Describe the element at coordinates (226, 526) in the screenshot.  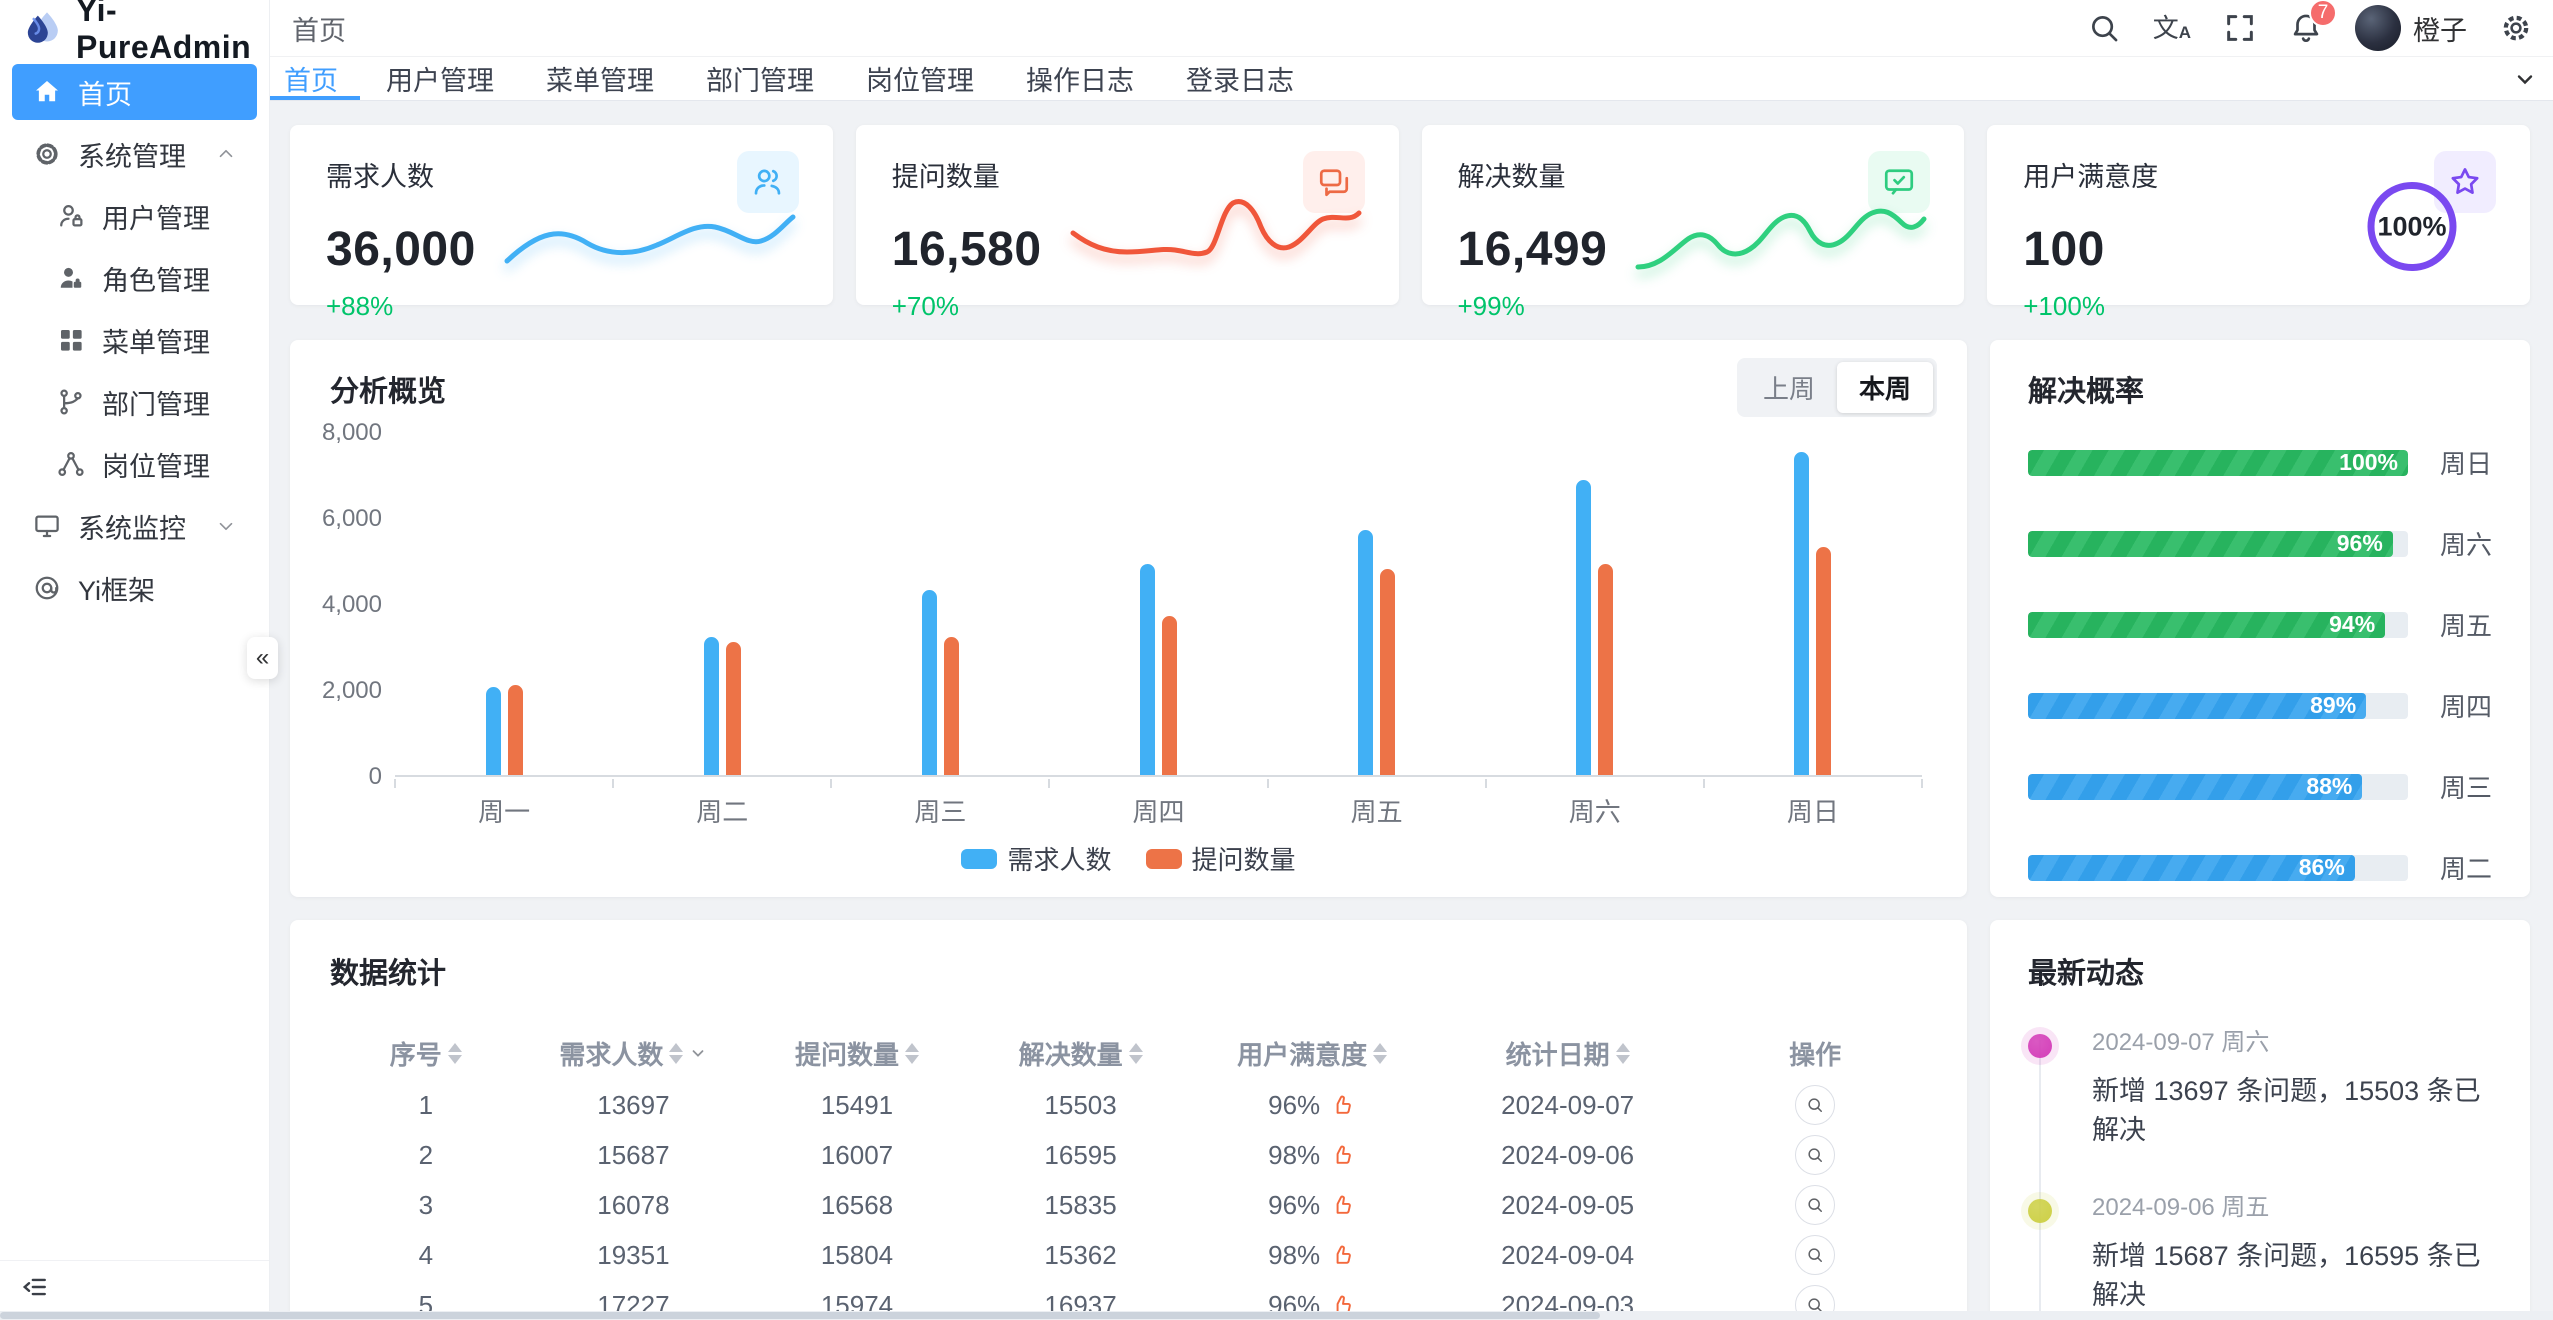
I see `chevron-down-icon` at that location.